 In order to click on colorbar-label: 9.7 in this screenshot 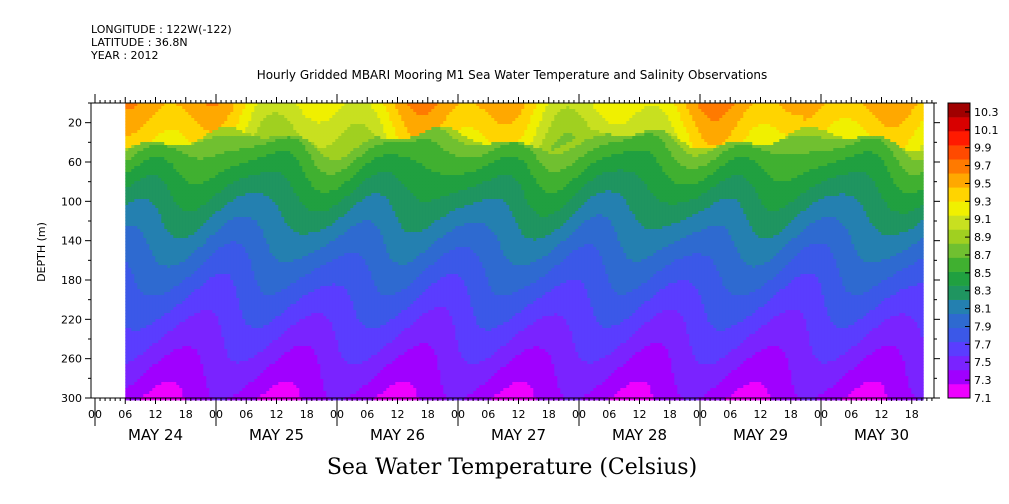, I will do `click(983, 166)`.